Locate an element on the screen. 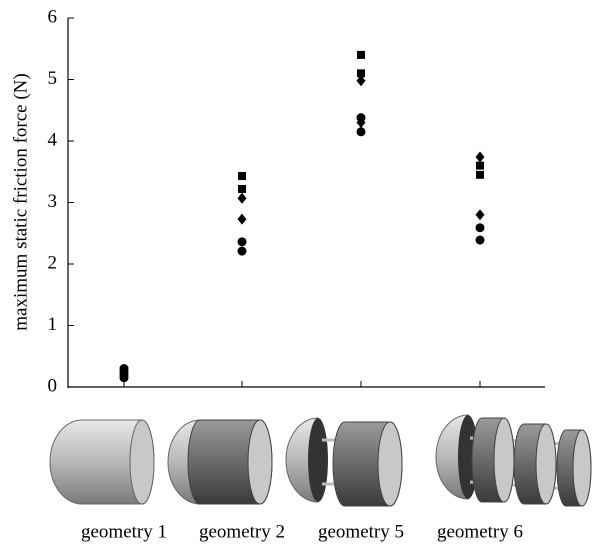  y-tick-label: 5 is located at coordinates (53, 78).